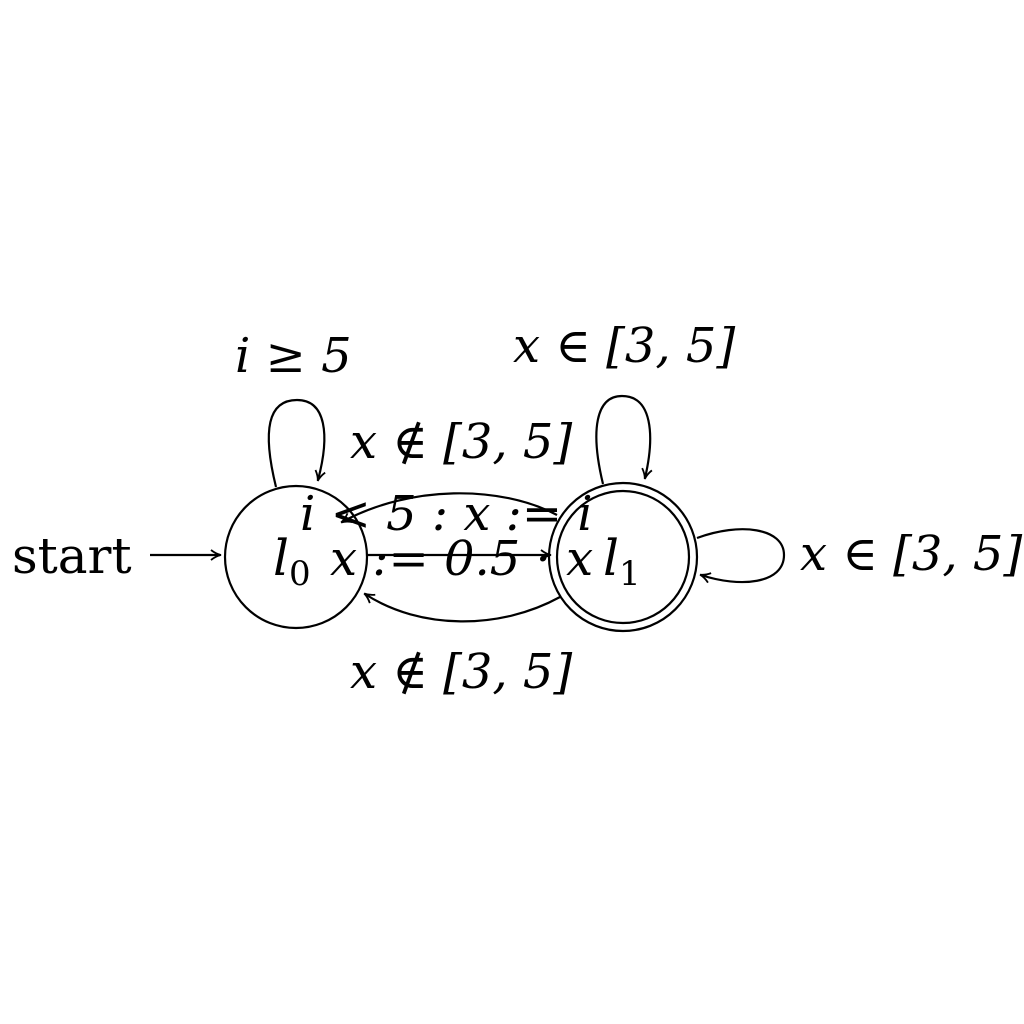 The width and height of the screenshot is (1024, 1024). Describe the element at coordinates (293, 356) in the screenshot. I see `edge-l0-self-label: i ≥ 5` at that location.